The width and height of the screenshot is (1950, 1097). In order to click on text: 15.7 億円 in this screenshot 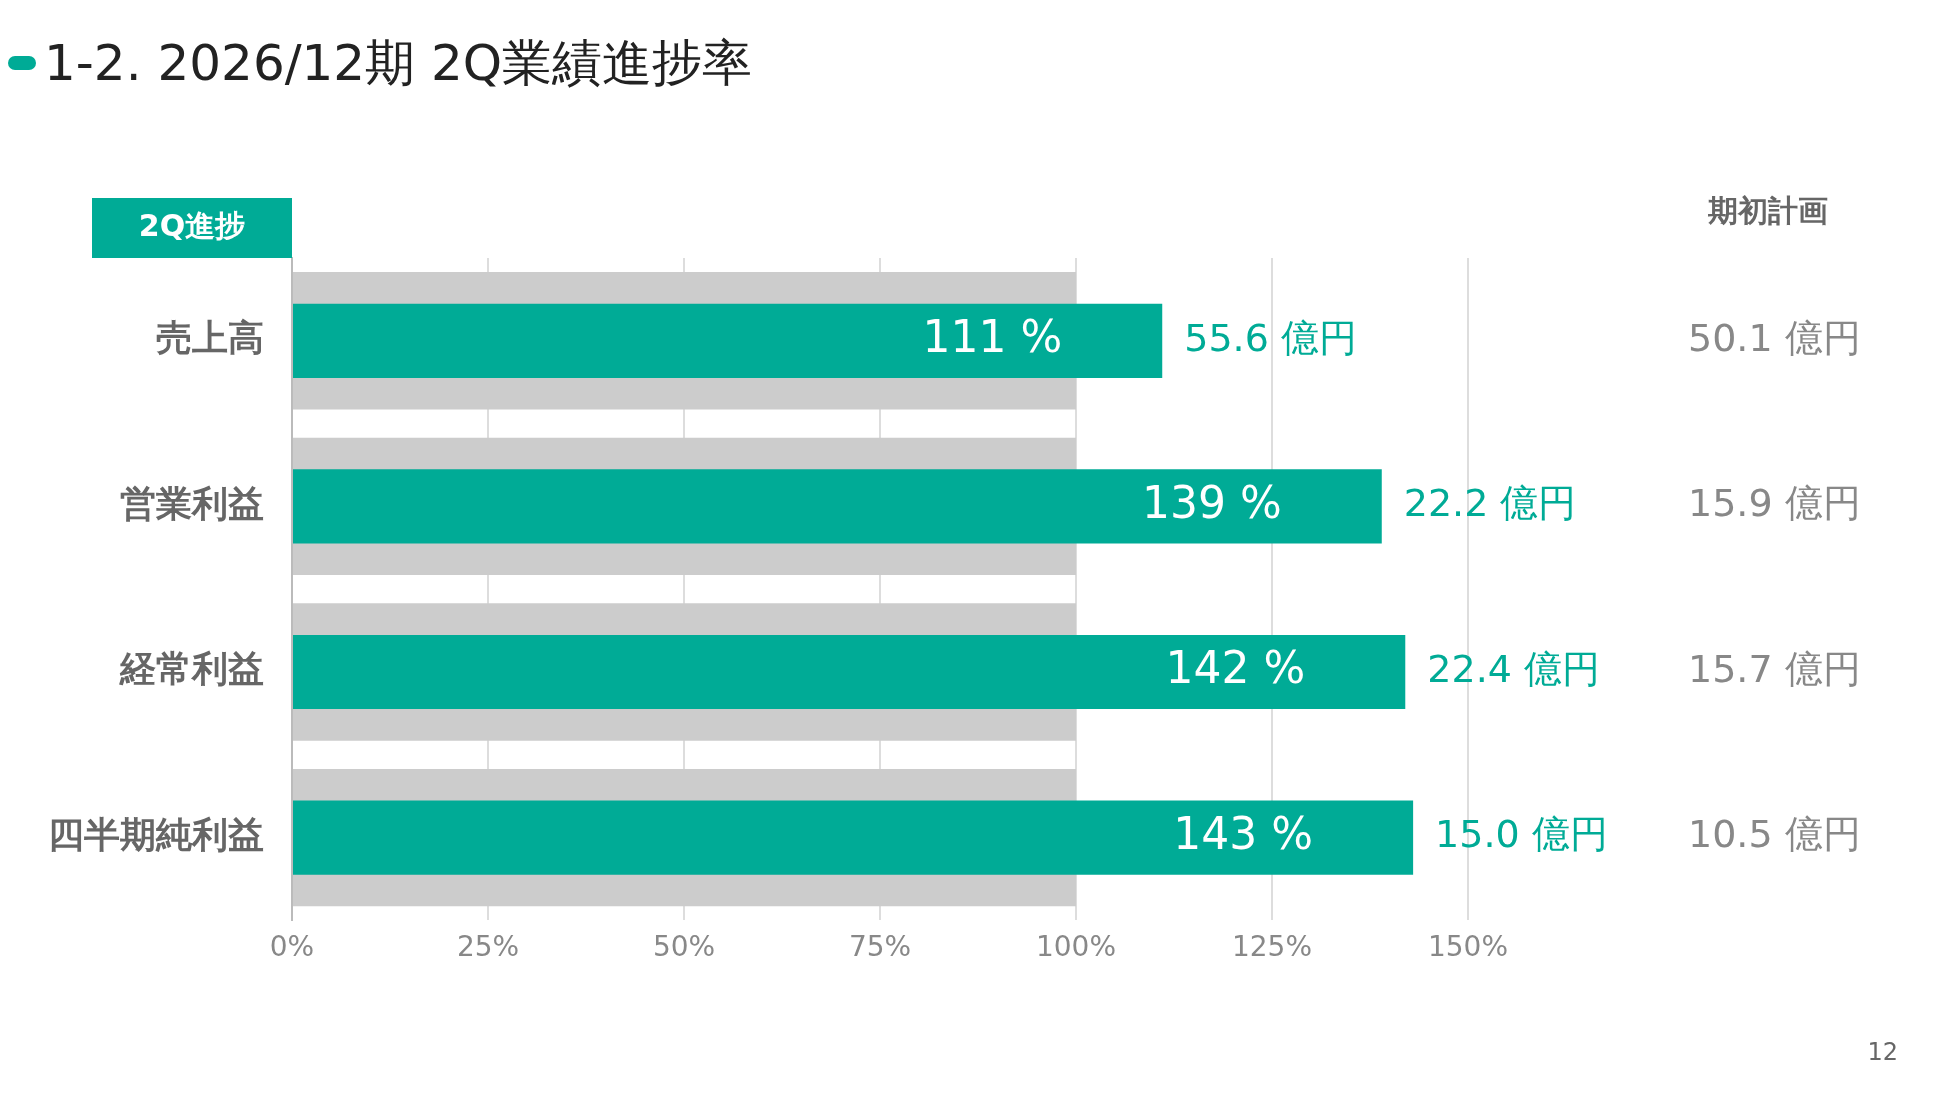, I will do `click(1774, 668)`.